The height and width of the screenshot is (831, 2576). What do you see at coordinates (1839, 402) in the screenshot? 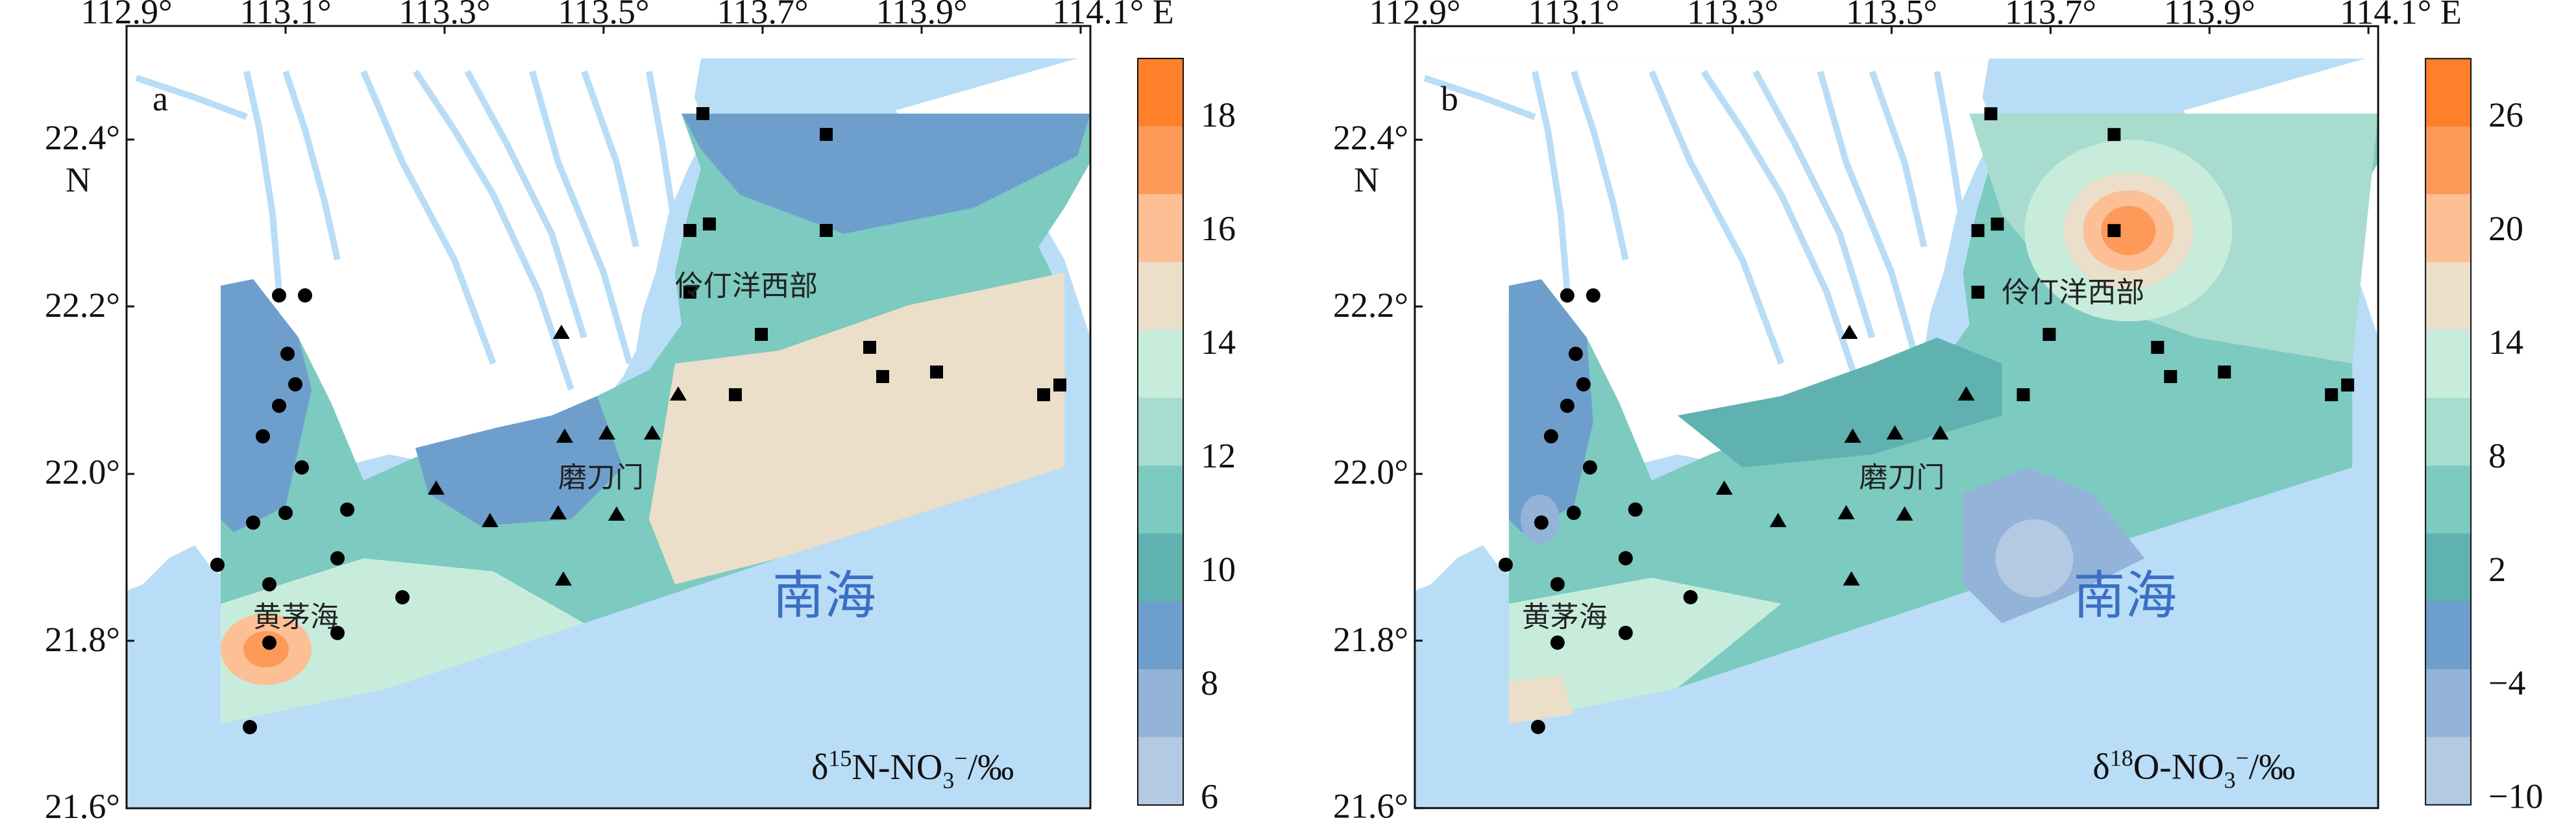
I see `contour-zone-mid-central` at bounding box center [1839, 402].